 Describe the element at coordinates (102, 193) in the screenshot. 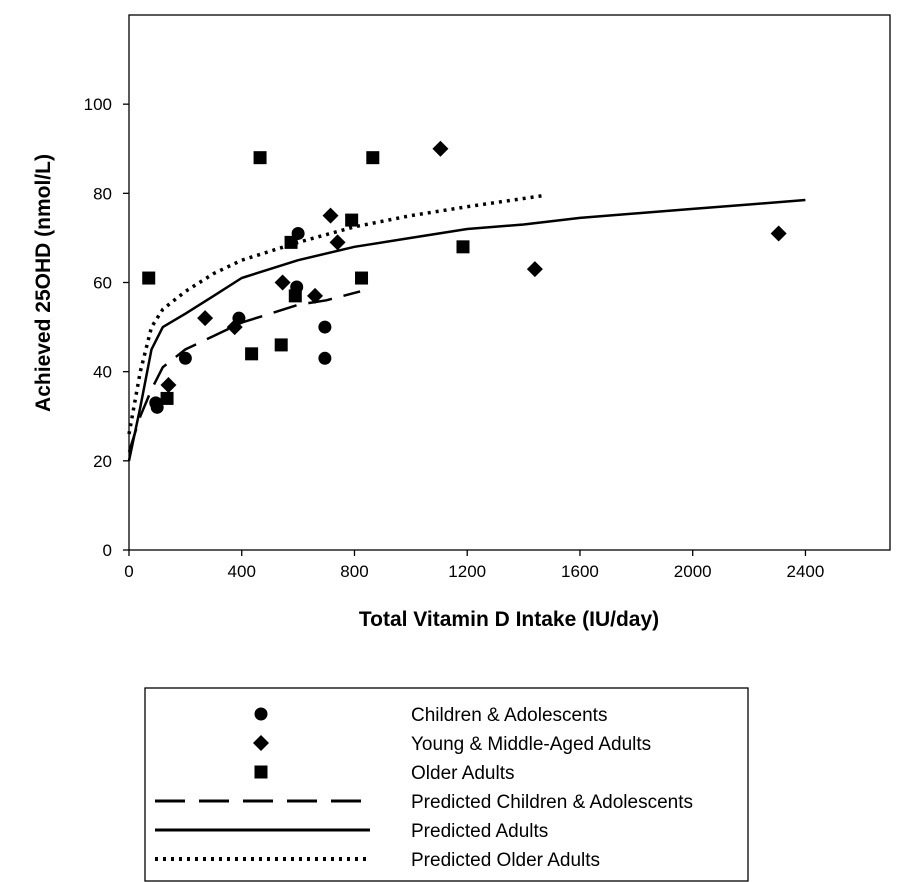

I see `y-tick-label: 80` at that location.